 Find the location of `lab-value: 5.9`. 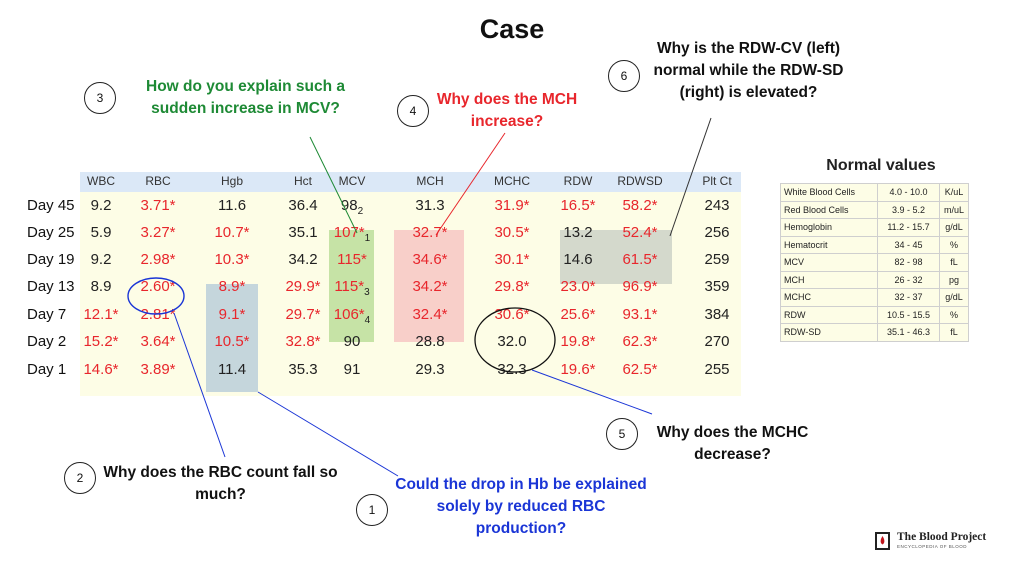

lab-value: 5.9 is located at coordinates (101, 232).